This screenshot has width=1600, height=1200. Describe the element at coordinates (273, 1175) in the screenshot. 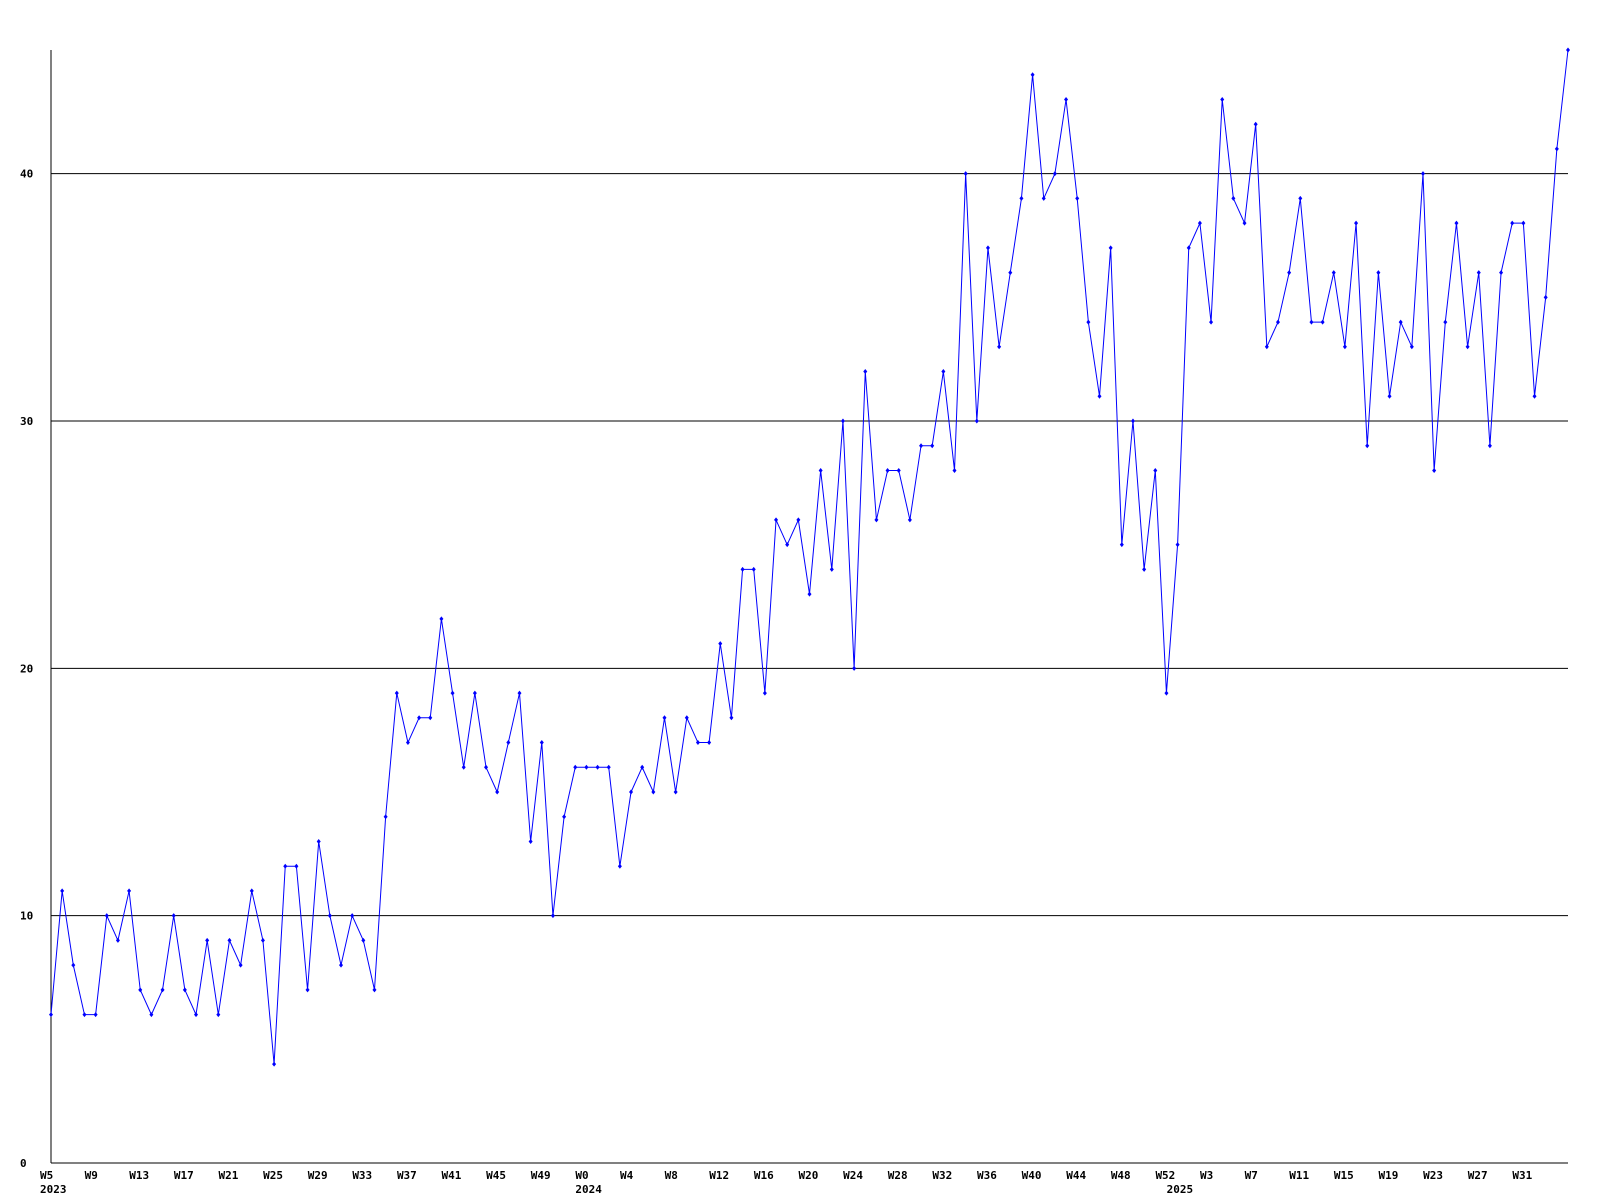

I see `x-tick-label: W25` at that location.